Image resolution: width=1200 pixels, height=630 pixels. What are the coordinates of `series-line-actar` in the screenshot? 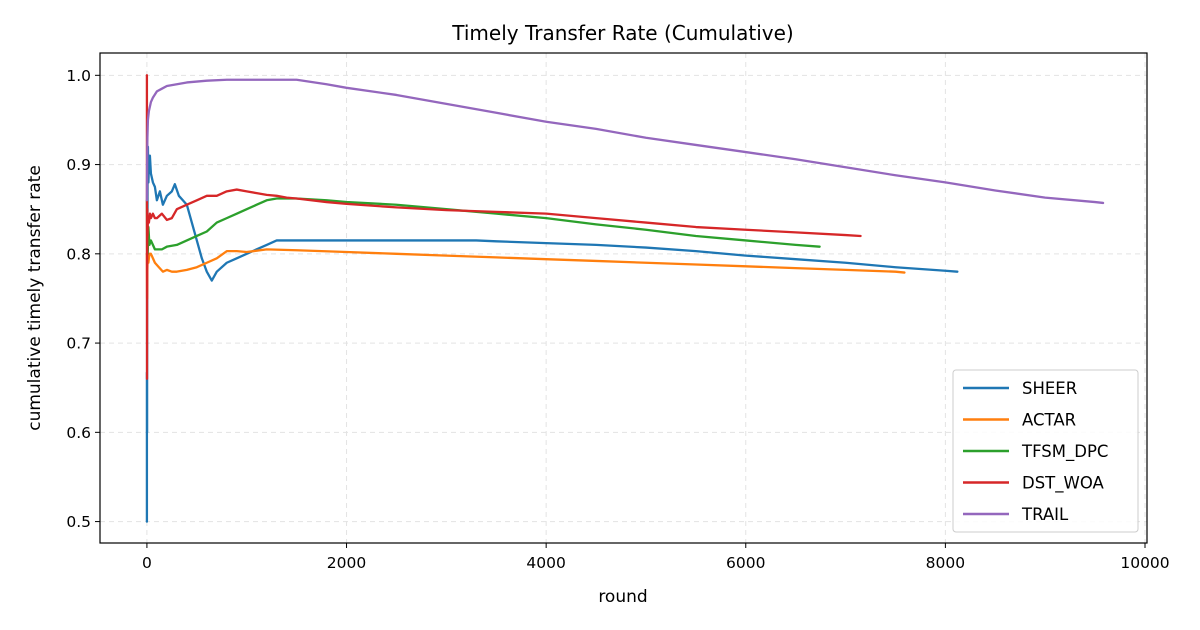 It's located at (525, 274).